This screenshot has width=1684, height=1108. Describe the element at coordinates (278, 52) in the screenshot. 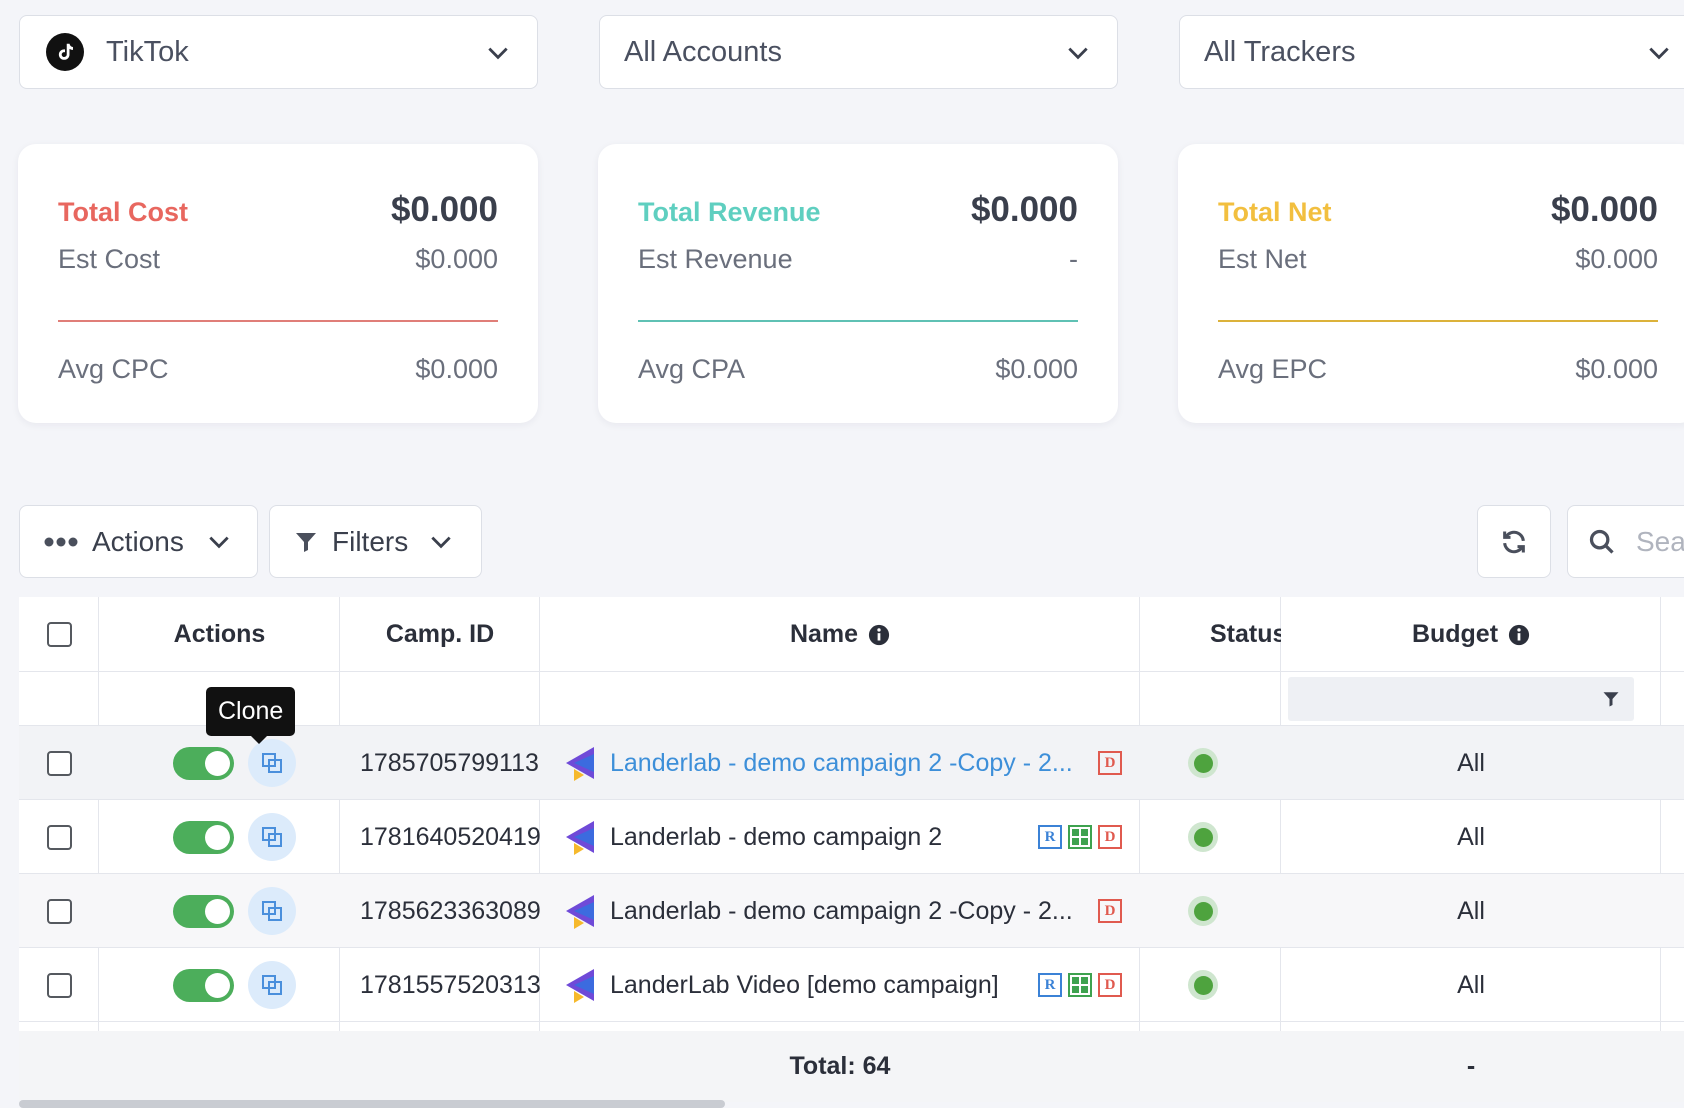

I see `platform-select: TikTok` at that location.